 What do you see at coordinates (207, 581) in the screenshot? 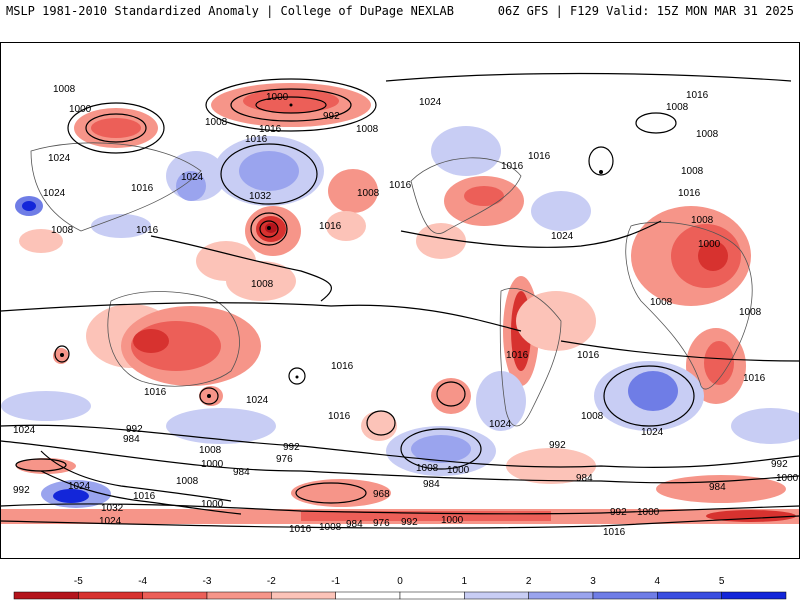
I see `colorbar-tick-label: -3` at bounding box center [207, 581].